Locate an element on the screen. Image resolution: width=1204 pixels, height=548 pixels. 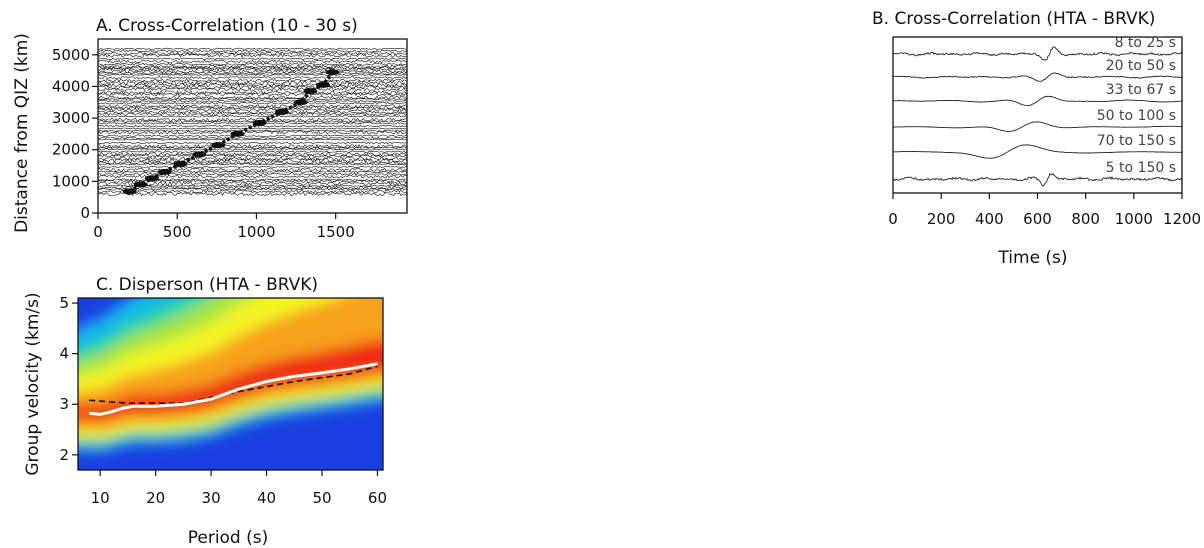
y-tick-label: 4 is located at coordinates (64, 354).